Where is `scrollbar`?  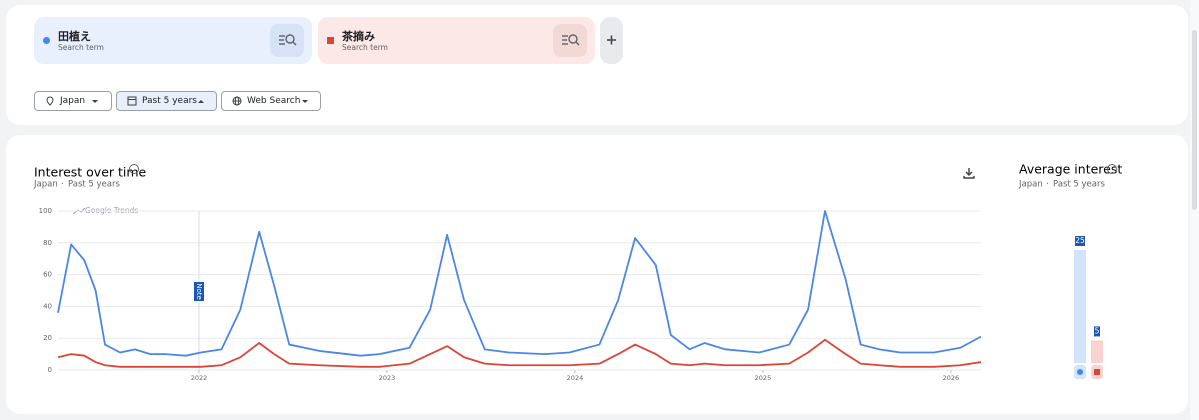
scrollbar is located at coordinates (1194, 210).